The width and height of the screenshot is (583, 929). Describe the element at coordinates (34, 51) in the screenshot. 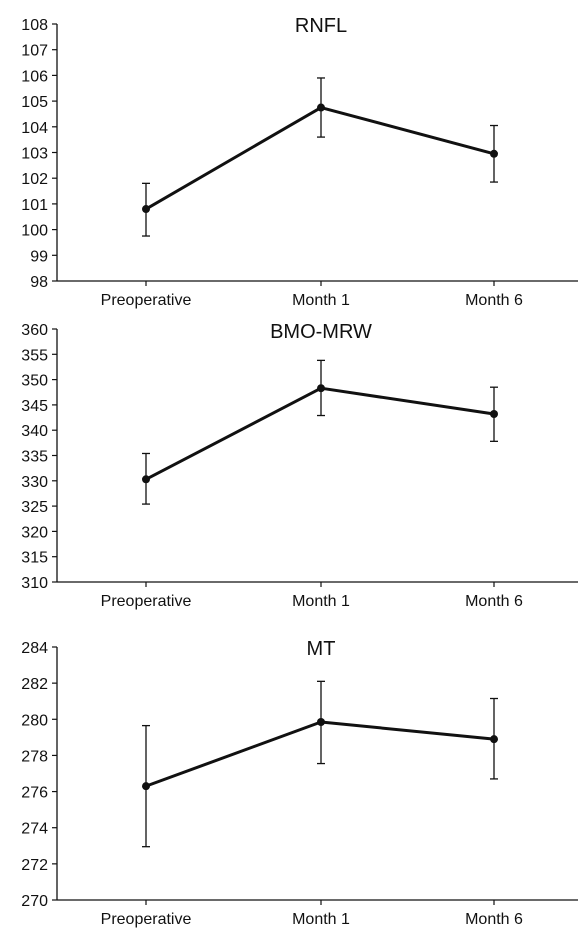

I see `y-tick-label: 107` at that location.